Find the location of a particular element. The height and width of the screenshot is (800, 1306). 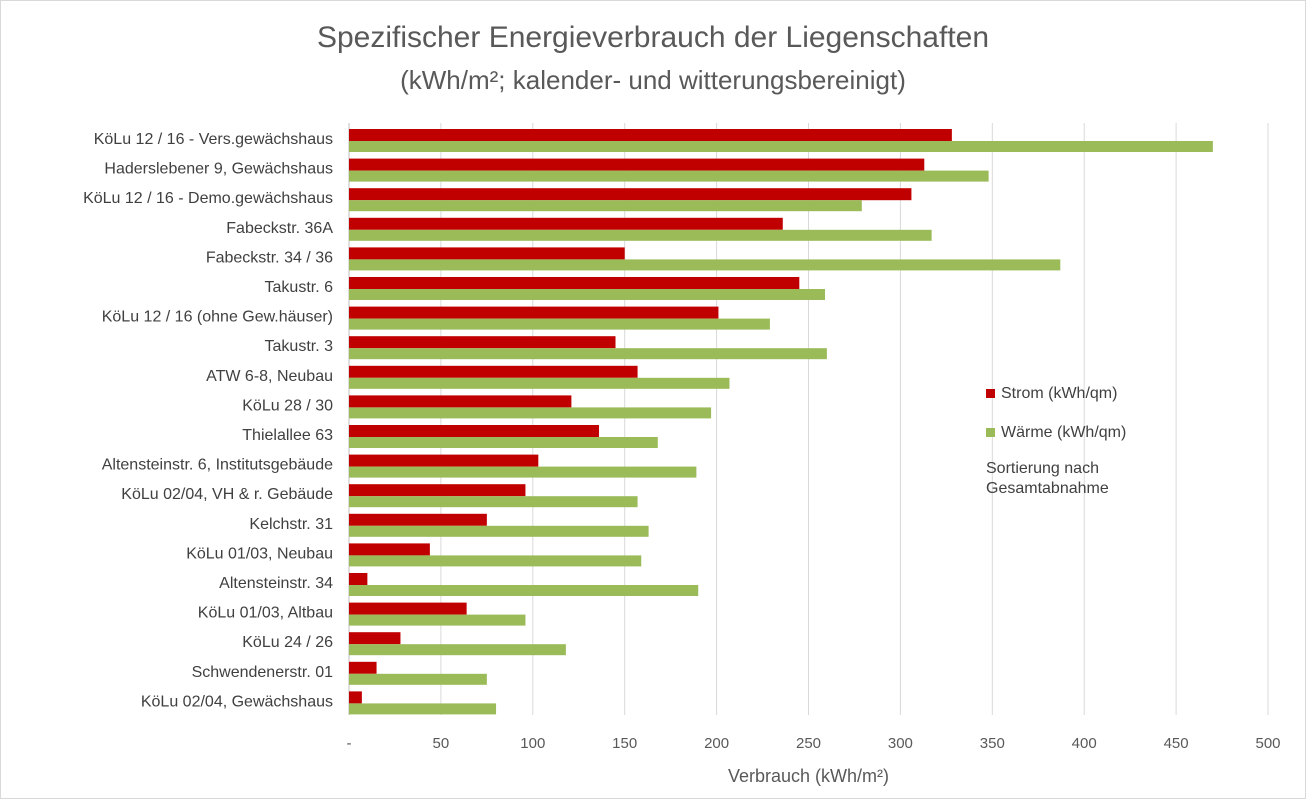

x-tick-label: - is located at coordinates (349, 743).